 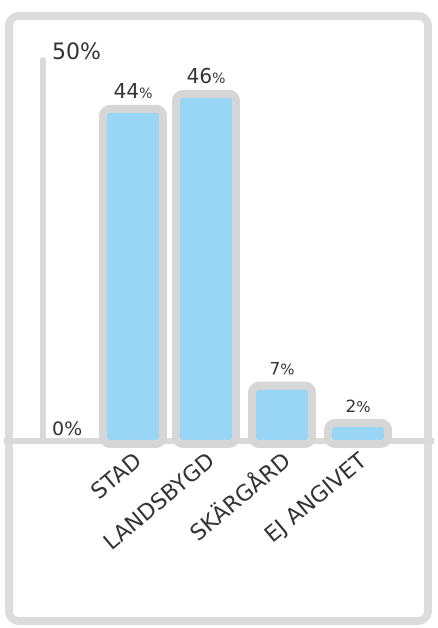 I want to click on value-label-skargard: 7%, so click(x=281, y=370).